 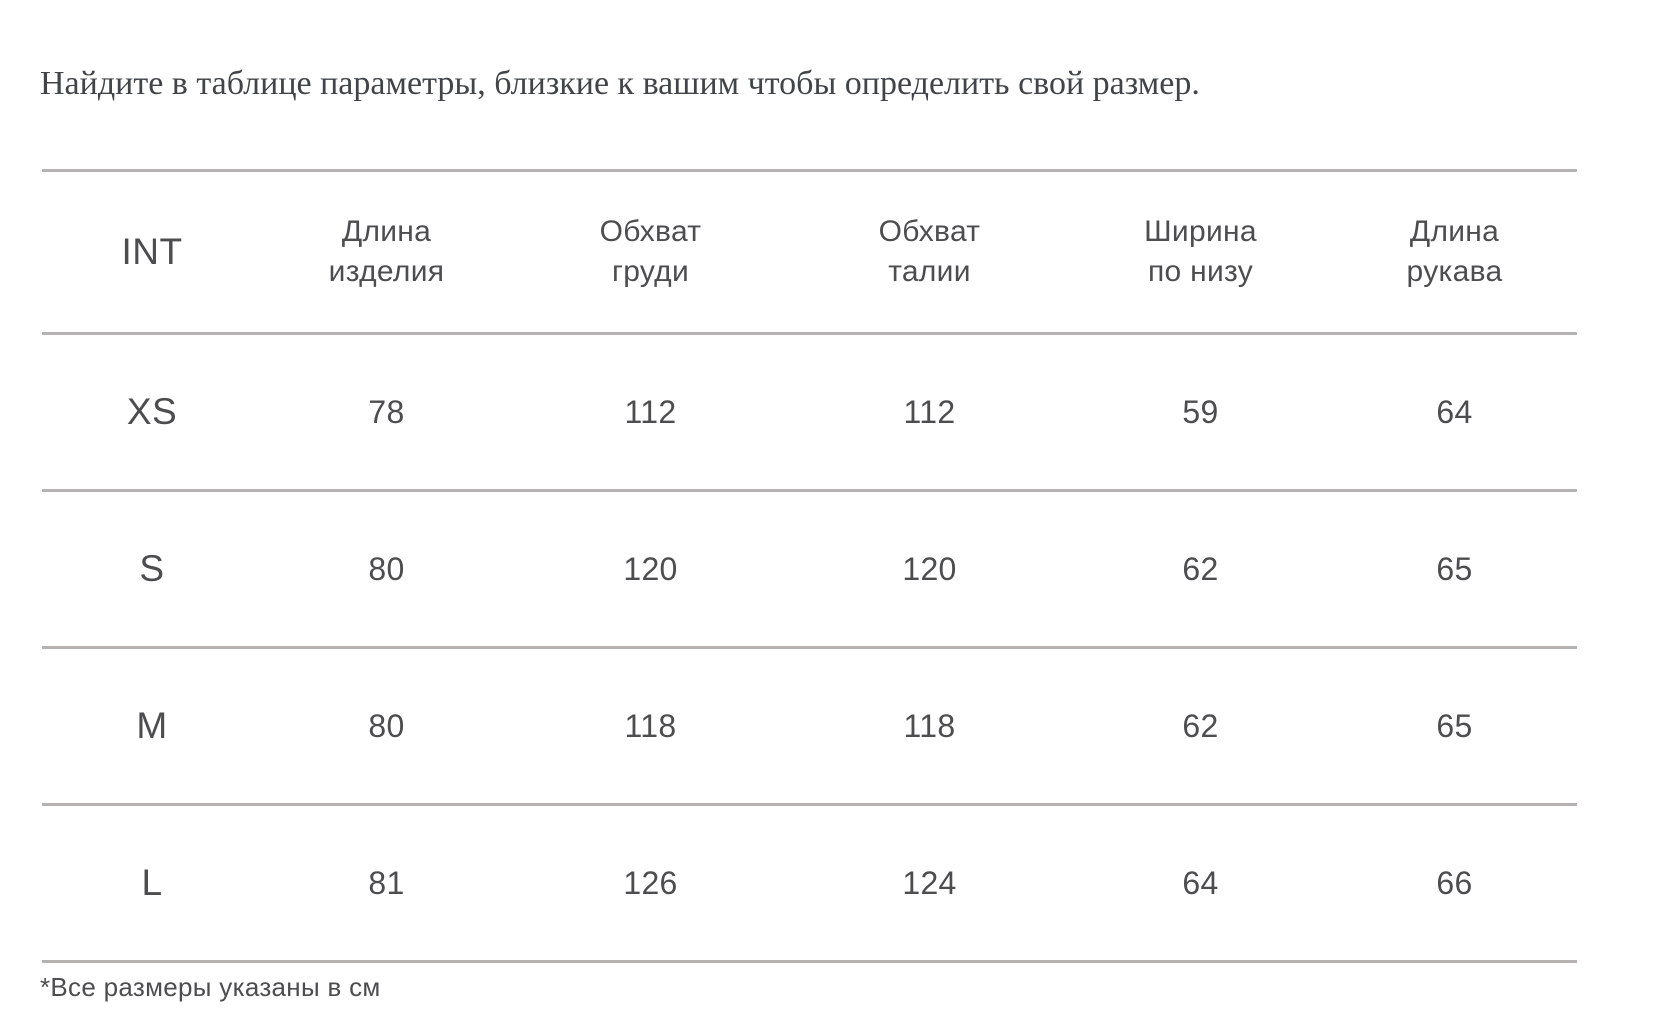 I want to click on table-cell: 126, so click(x=650, y=882).